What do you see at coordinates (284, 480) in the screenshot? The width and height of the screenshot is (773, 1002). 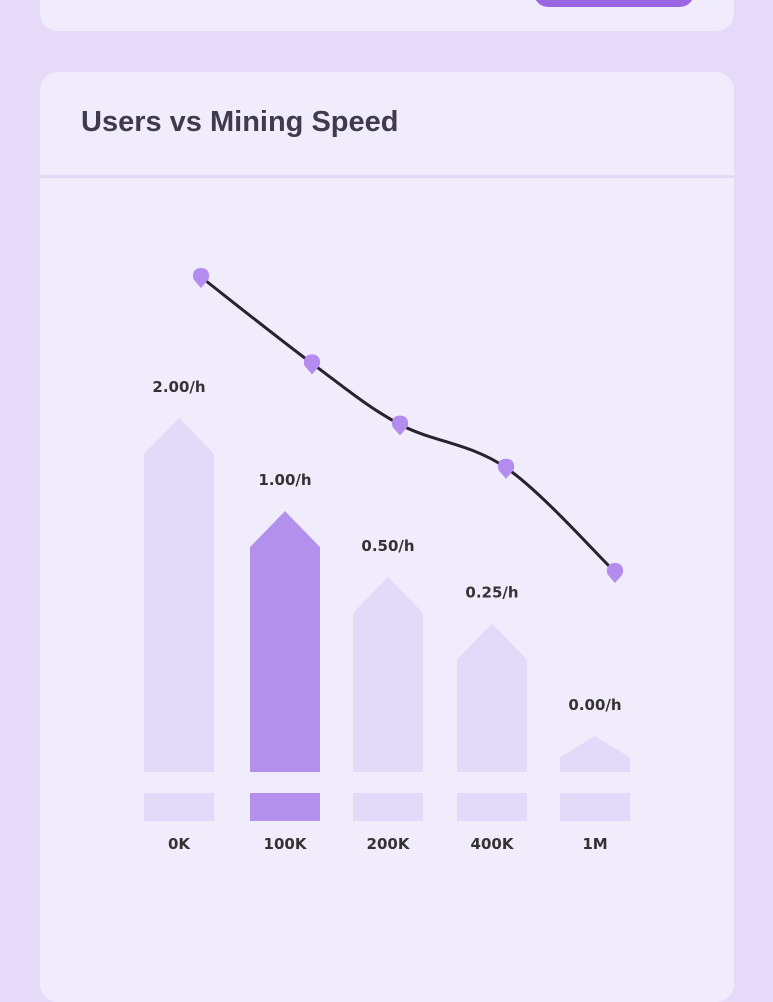 I see `value-label-100K: 1.00/h` at bounding box center [284, 480].